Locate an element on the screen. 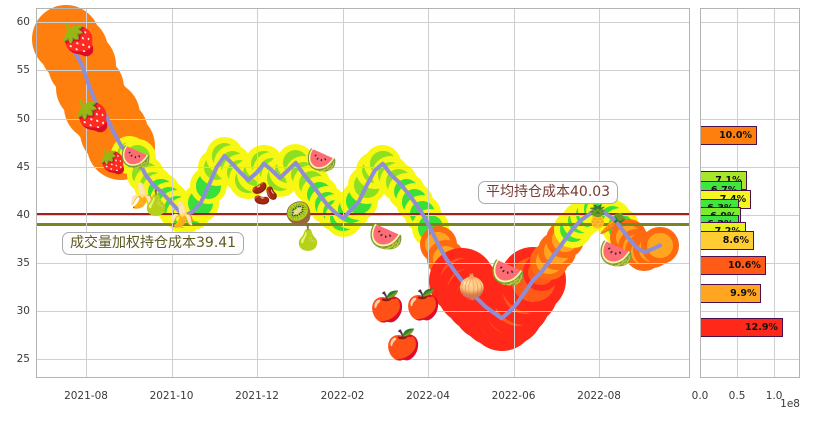 The image size is (813, 422). volume-bar-label: 12.9% is located at coordinates (761, 327).